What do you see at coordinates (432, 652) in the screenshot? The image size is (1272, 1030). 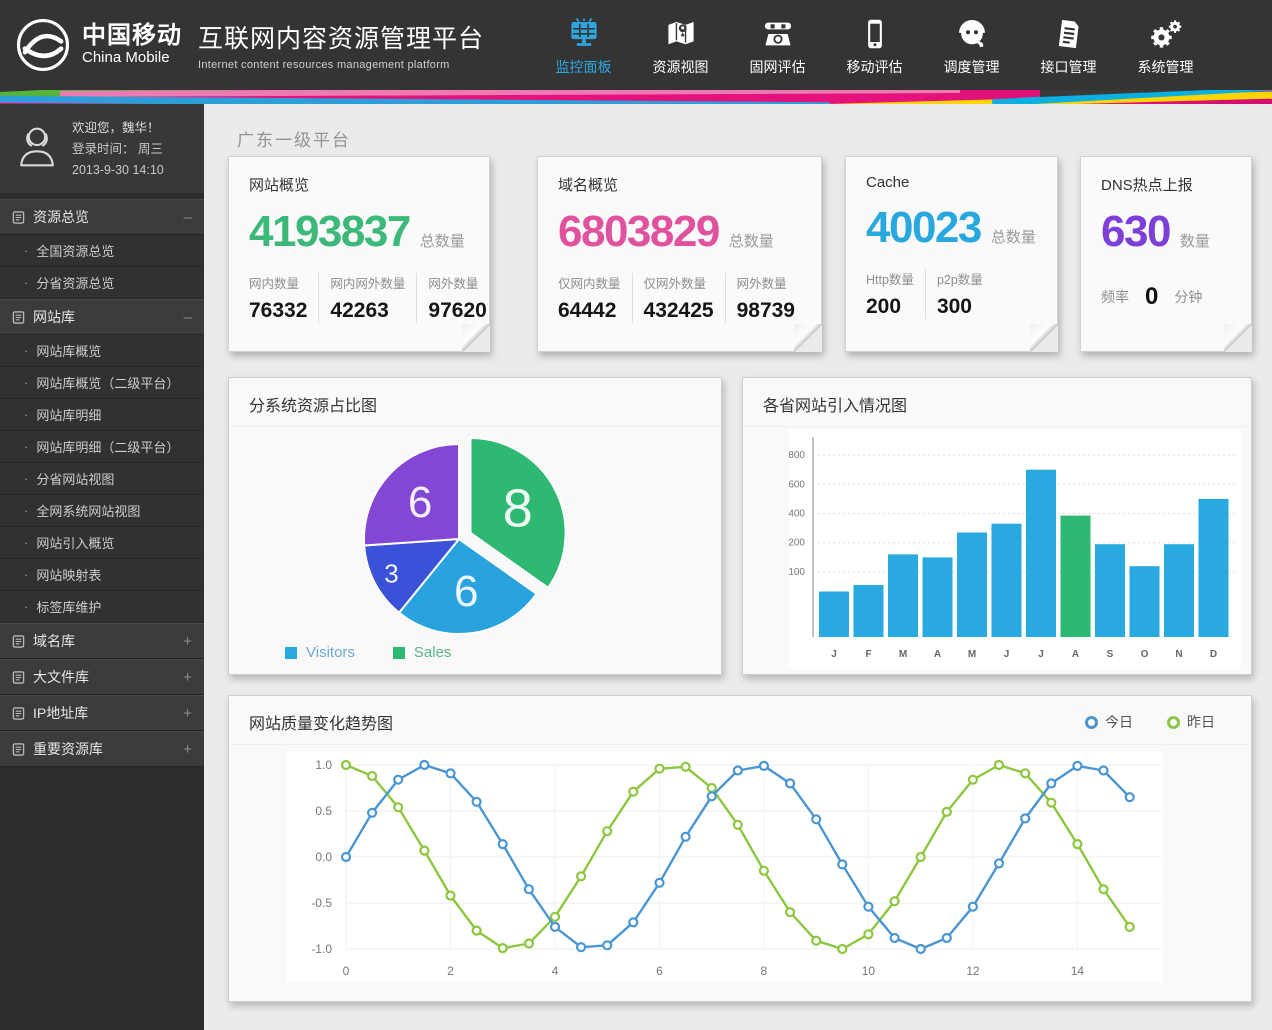 I see `pie-legend-label: Sales` at bounding box center [432, 652].